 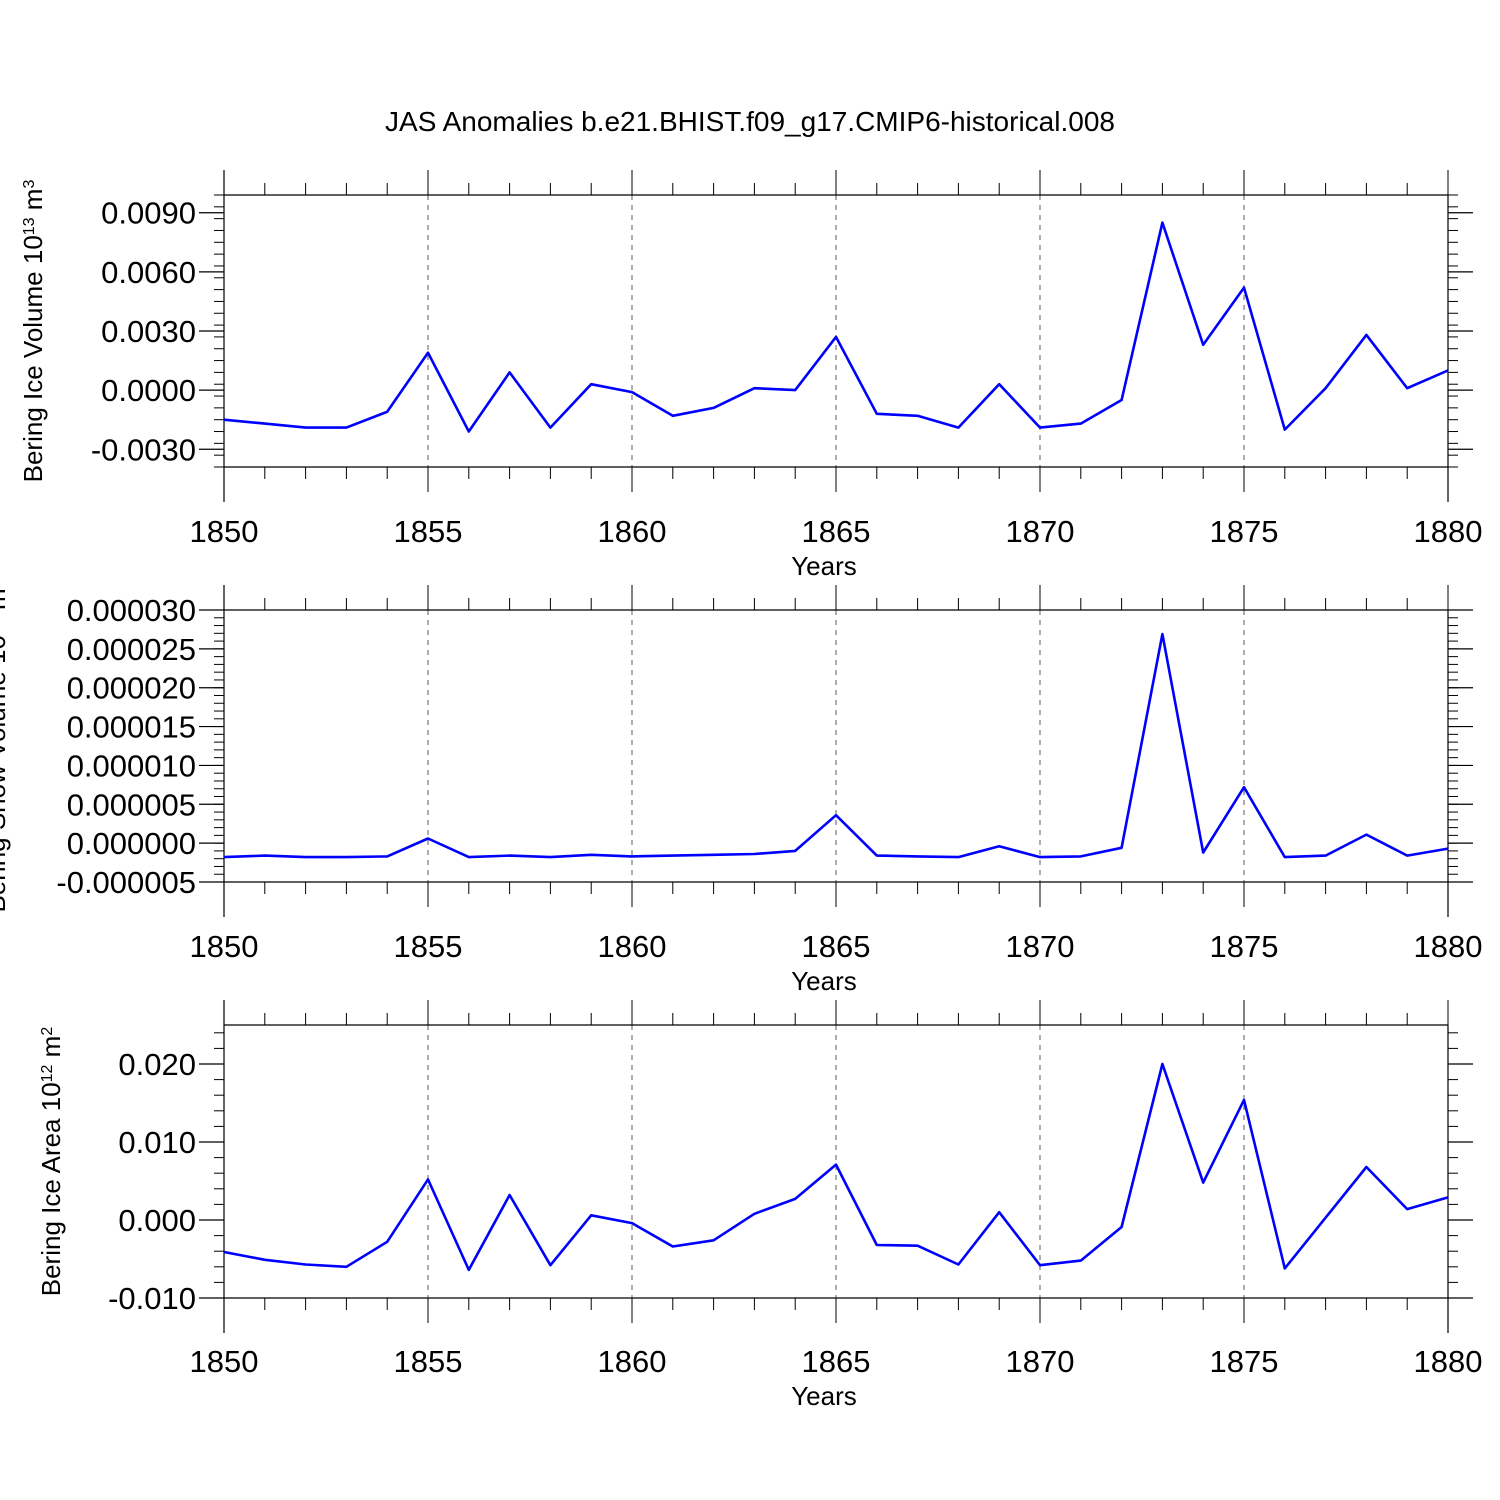 What do you see at coordinates (33, 331) in the screenshot?
I see `y-axis-label: Bering Ice Volume 1013 m3` at bounding box center [33, 331].